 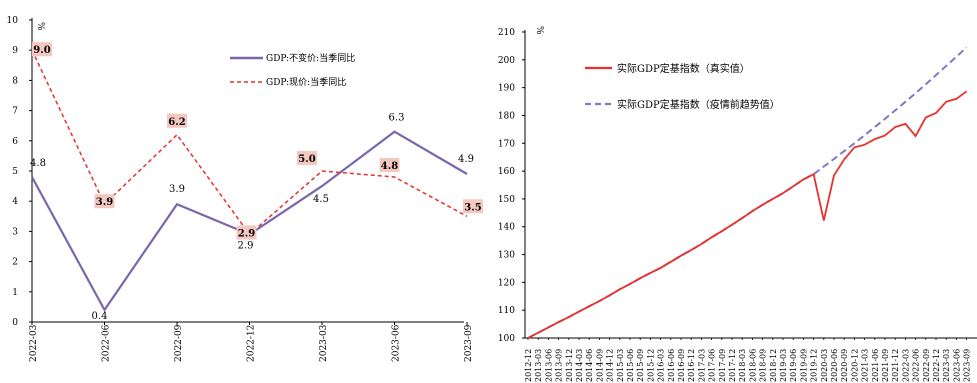 What do you see at coordinates (15, 263) in the screenshot?
I see `y-tick-label: 2` at bounding box center [15, 263].